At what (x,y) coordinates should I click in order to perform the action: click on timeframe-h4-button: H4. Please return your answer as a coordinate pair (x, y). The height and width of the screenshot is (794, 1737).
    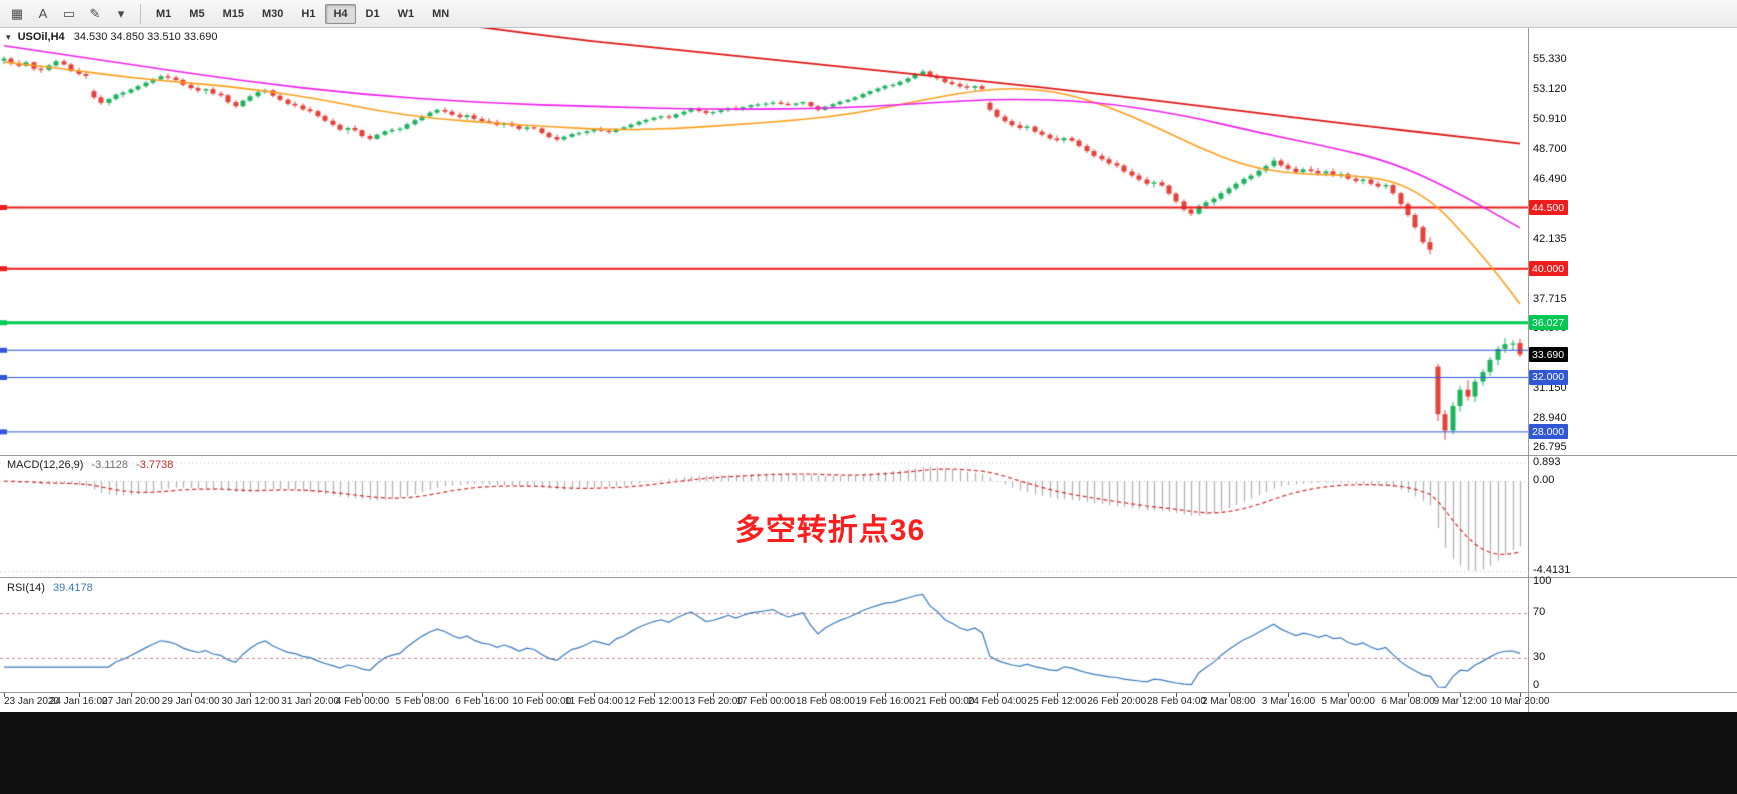
    Looking at the image, I should click on (340, 13).